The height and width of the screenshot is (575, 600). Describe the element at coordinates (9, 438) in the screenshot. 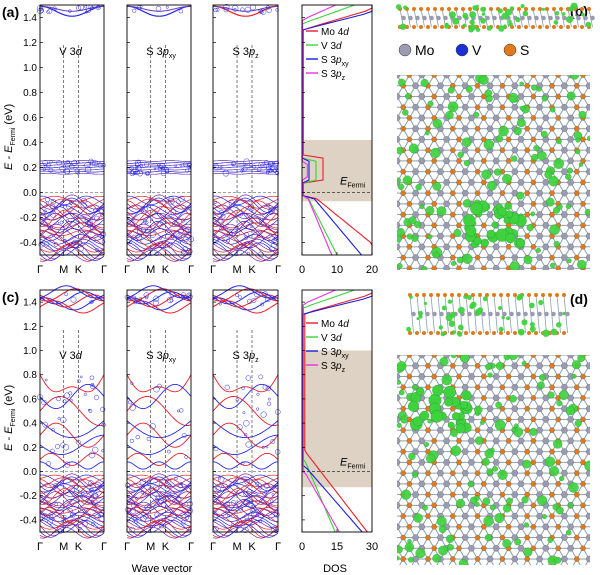

I see `y-label-main: E - E` at that location.